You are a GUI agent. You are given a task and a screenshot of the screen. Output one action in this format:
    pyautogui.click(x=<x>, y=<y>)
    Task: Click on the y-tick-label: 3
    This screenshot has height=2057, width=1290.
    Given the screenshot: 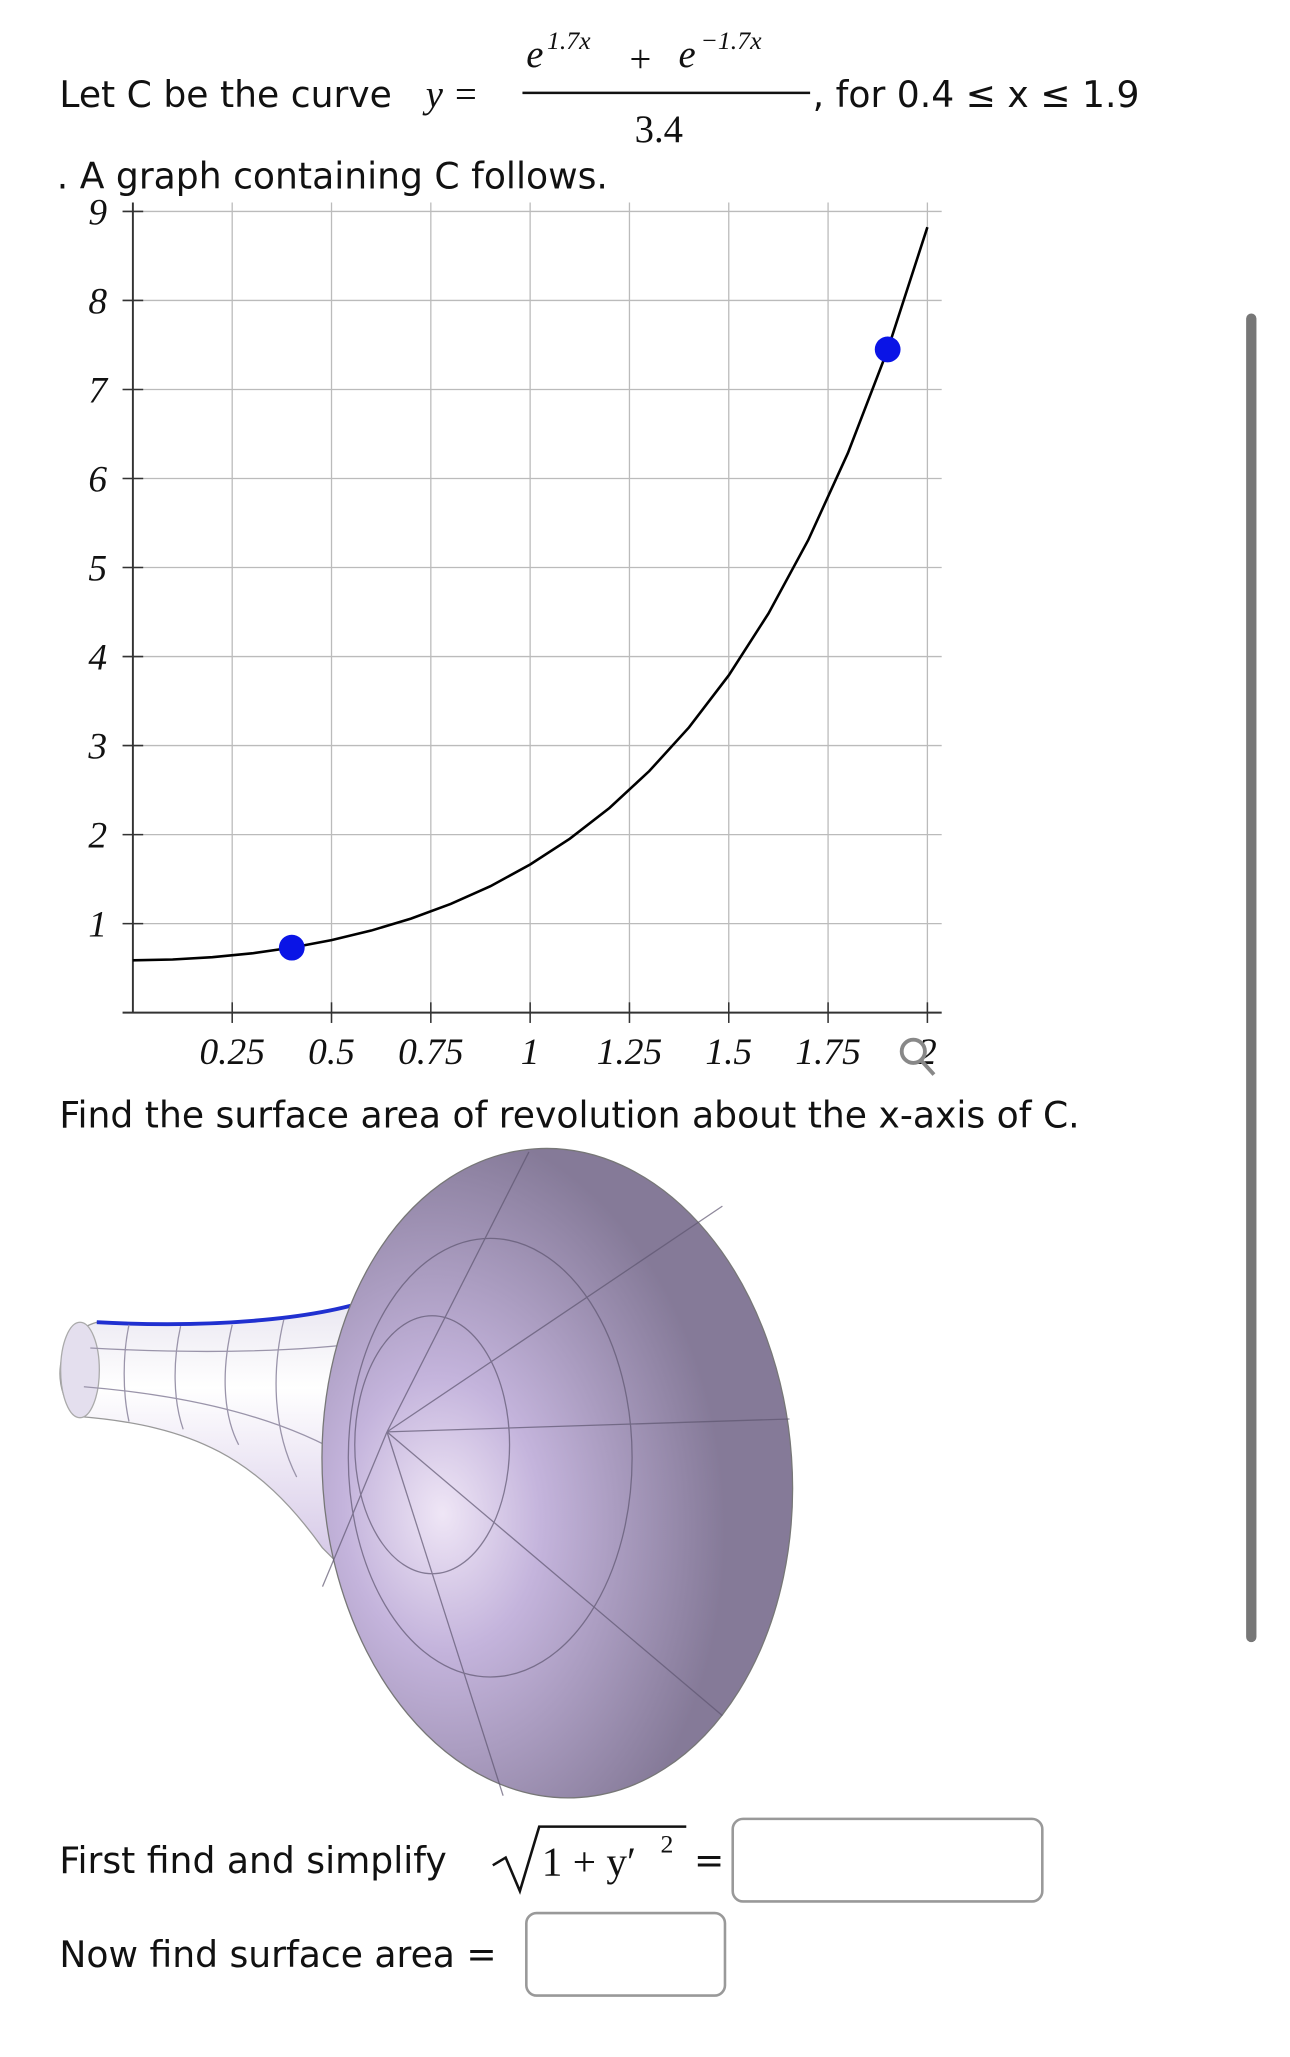 What is the action you would take?
    pyautogui.click(x=97, y=746)
    